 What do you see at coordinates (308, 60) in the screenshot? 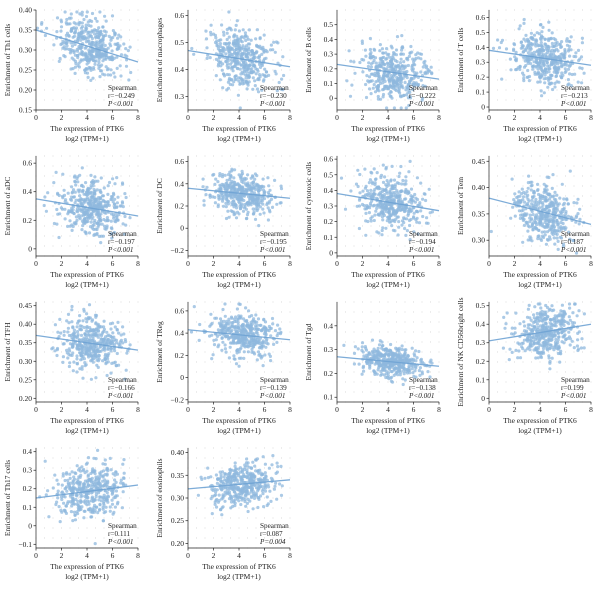
I see `y-axis-title: Enrichment of B cells` at bounding box center [308, 60].